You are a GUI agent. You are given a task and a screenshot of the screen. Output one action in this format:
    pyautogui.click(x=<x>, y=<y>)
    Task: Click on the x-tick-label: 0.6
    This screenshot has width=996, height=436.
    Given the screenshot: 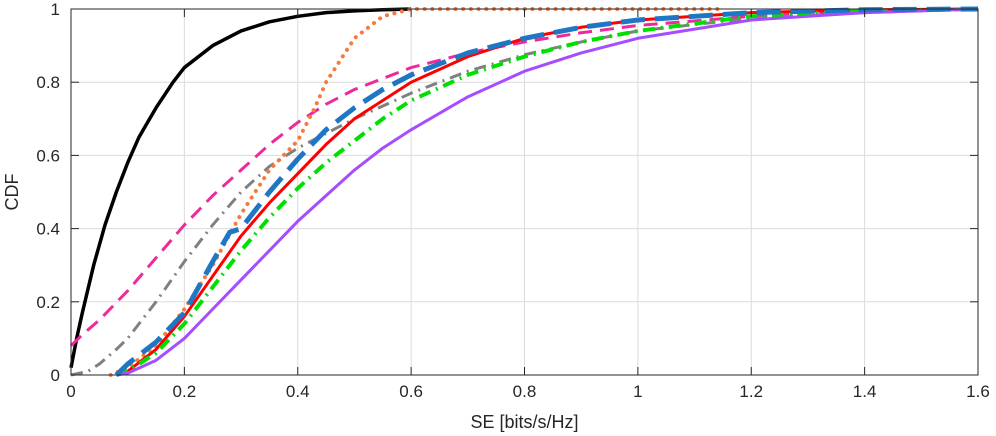 What is the action you would take?
    pyautogui.click(x=411, y=391)
    